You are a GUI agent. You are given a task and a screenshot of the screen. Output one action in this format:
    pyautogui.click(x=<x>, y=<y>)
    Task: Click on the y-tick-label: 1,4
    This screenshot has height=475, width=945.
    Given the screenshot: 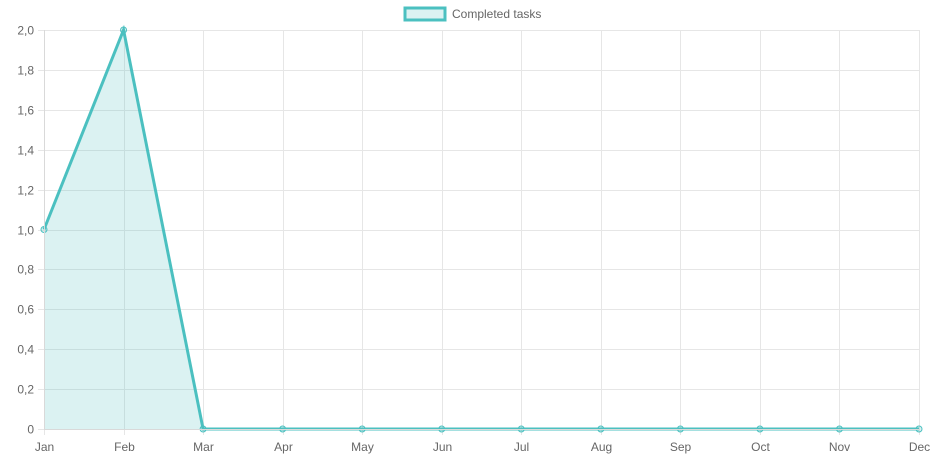 What is the action you would take?
    pyautogui.click(x=25, y=151)
    